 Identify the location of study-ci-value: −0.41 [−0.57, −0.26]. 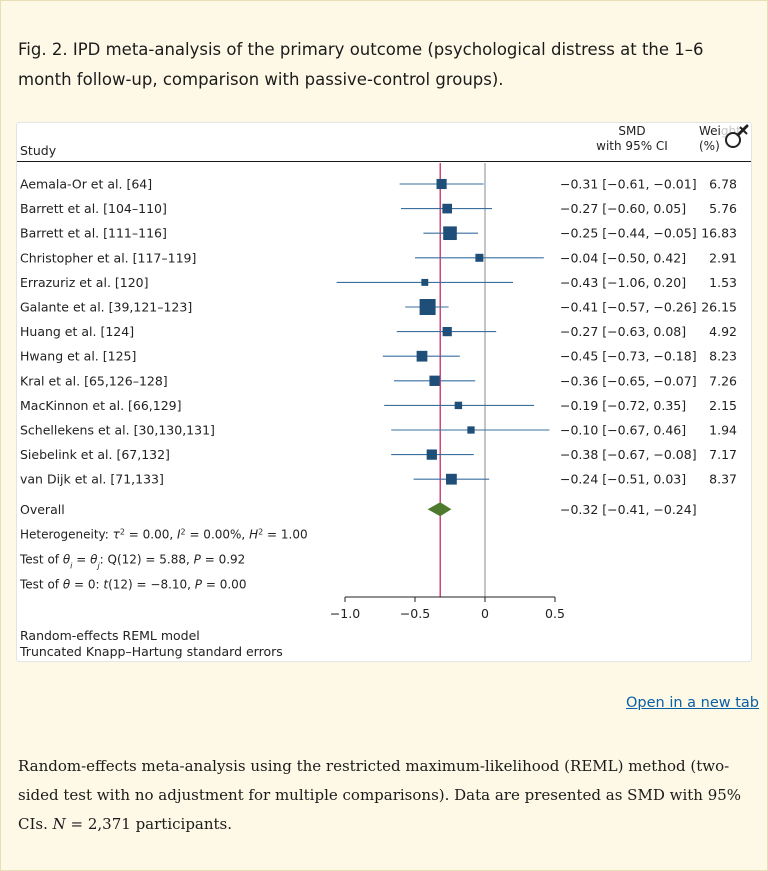
(628, 307).